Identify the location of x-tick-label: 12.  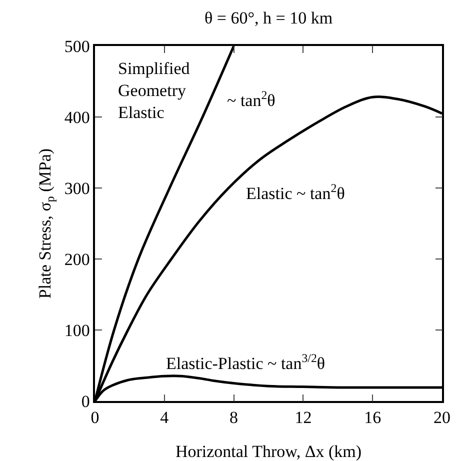
(303, 418).